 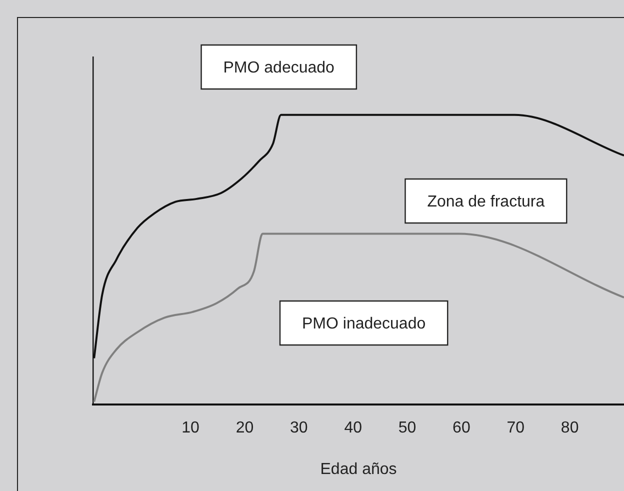 What do you see at coordinates (358, 469) in the screenshot?
I see `x-axis-title: Edad años` at bounding box center [358, 469].